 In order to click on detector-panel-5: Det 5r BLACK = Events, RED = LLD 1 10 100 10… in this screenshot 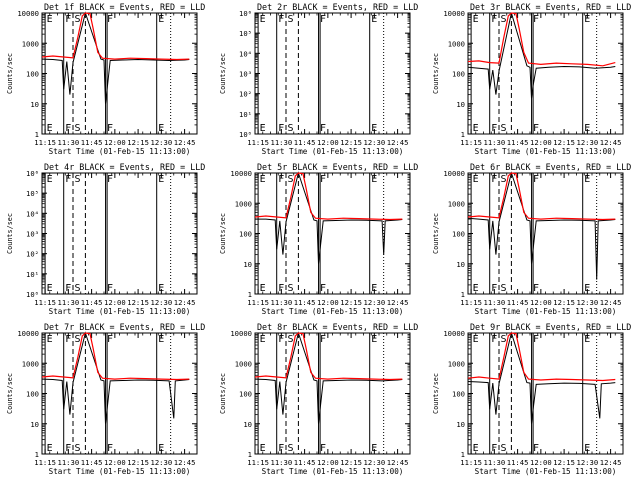, I will do `click(318, 239)`.